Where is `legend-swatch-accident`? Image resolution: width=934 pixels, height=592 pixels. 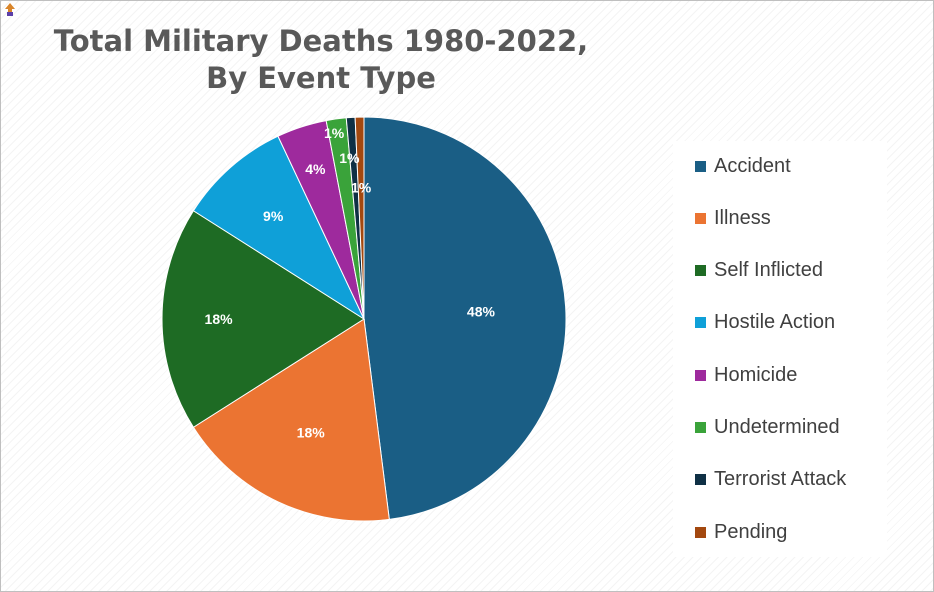 legend-swatch-accident is located at coordinates (700, 166).